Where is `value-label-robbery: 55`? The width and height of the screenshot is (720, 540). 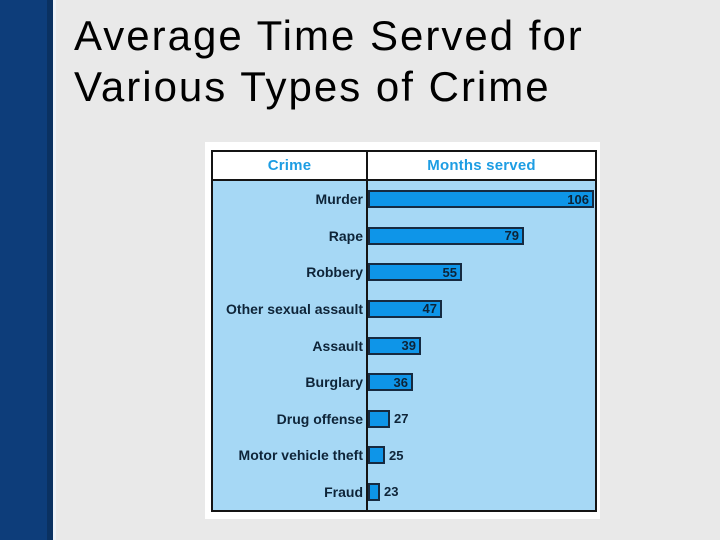
value-label-robbery: 55 is located at coordinates (449, 272).